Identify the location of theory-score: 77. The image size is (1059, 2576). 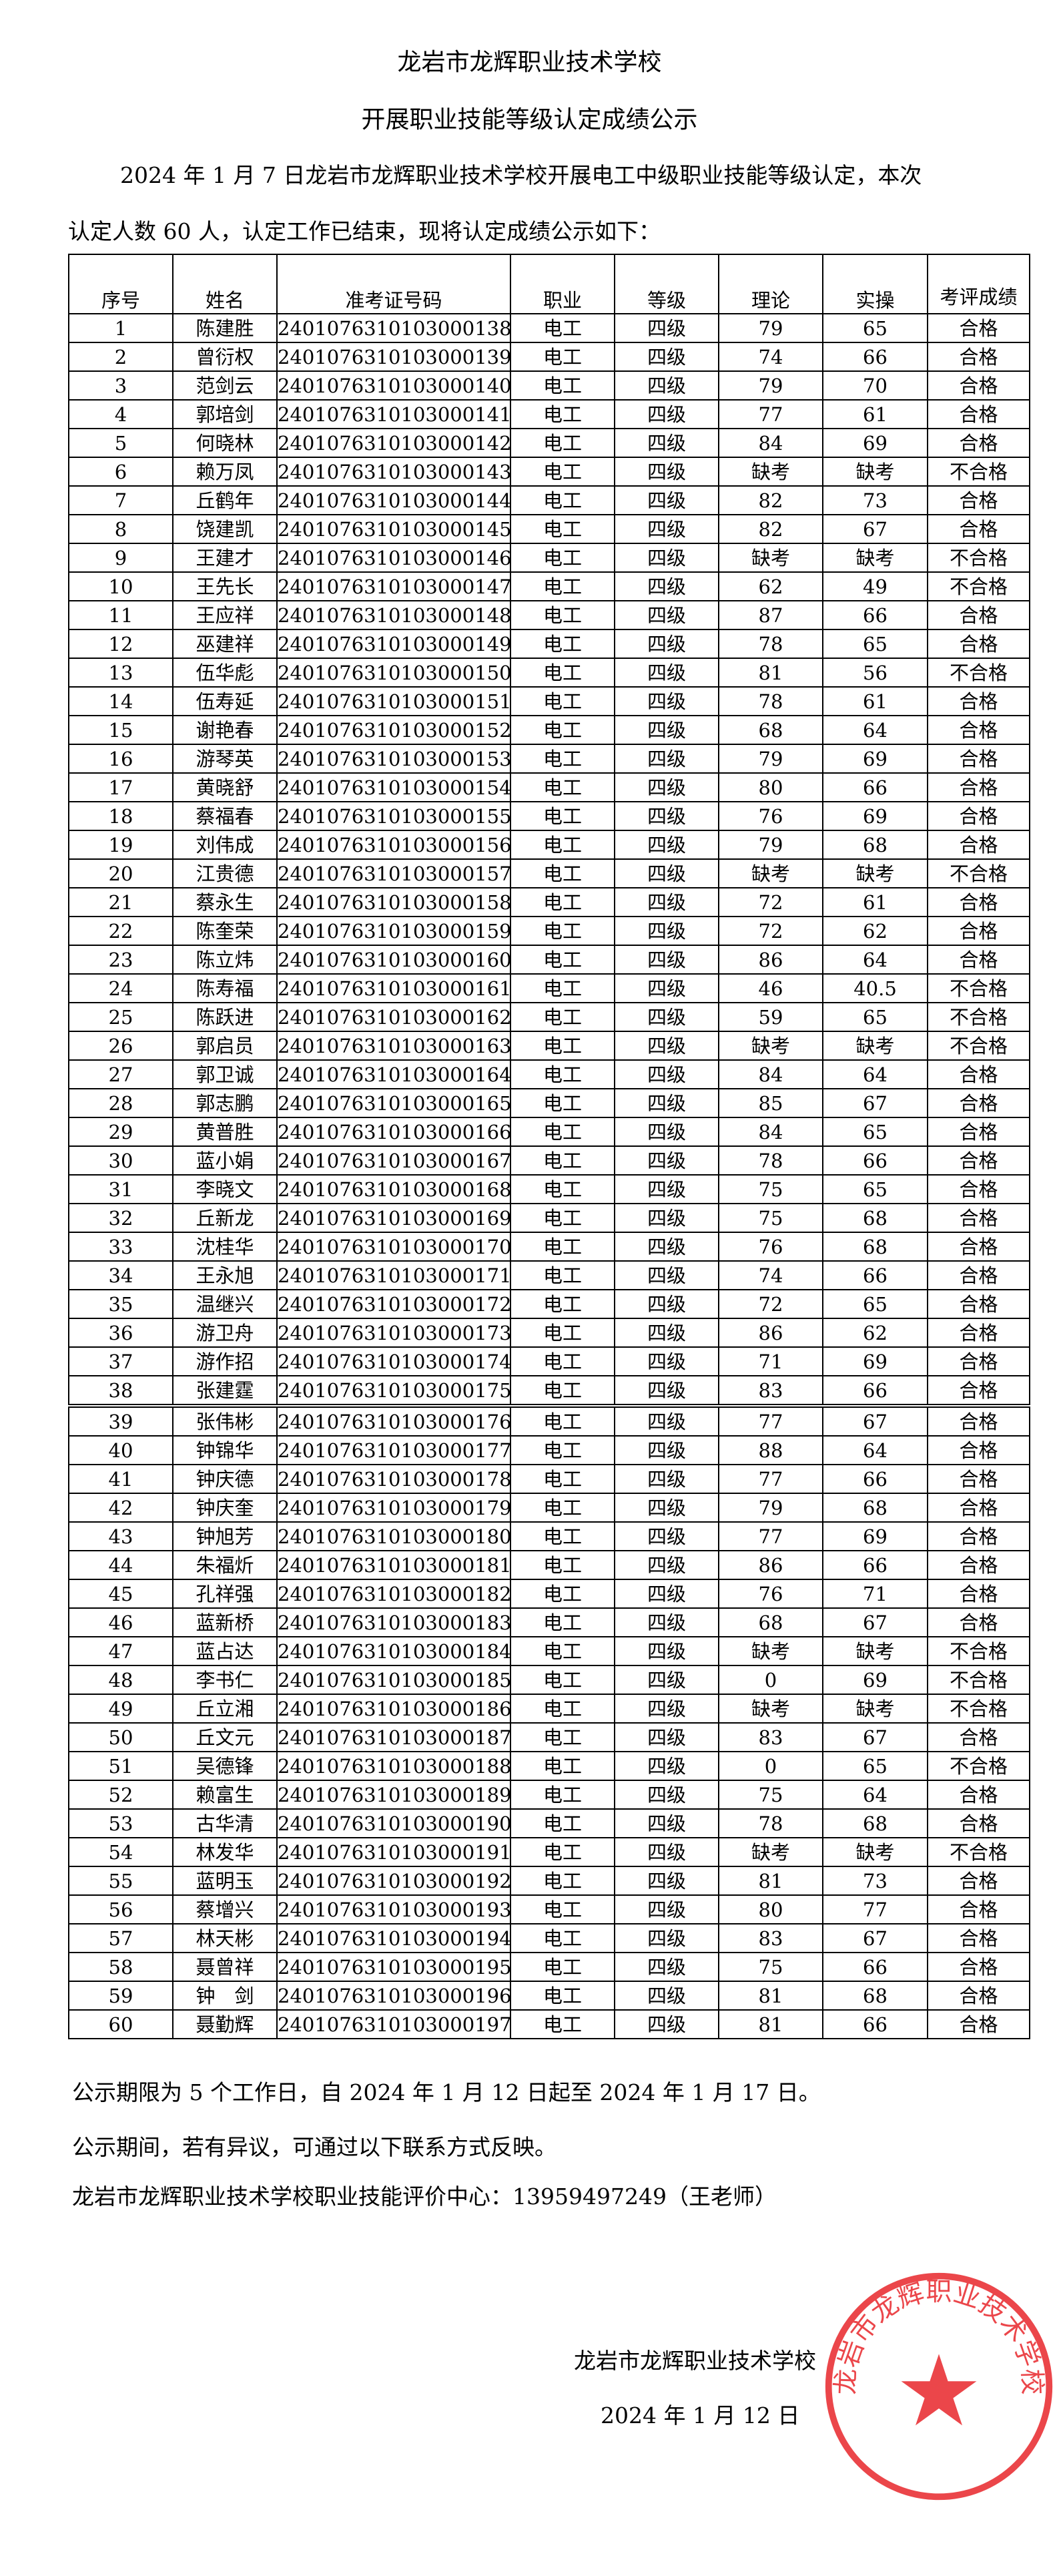
(770, 414).